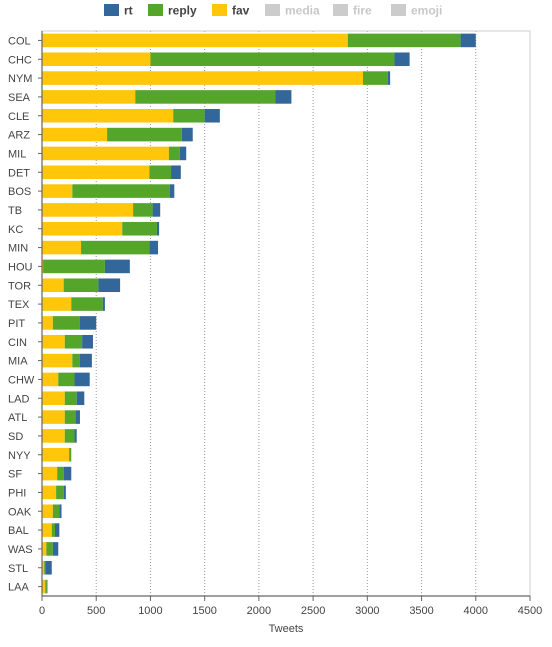 This screenshot has height=647, width=552. What do you see at coordinates (53, 285) in the screenshot?
I see `bar-TOR-fav` at bounding box center [53, 285].